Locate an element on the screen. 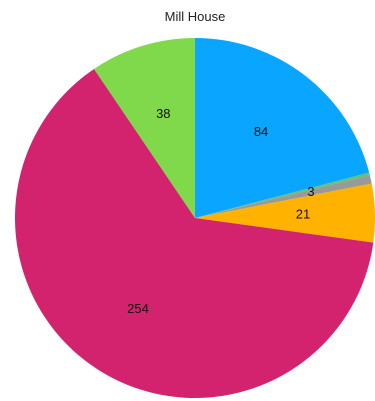 The image size is (375, 401). chart-title: Mill House is located at coordinates (195, 16).